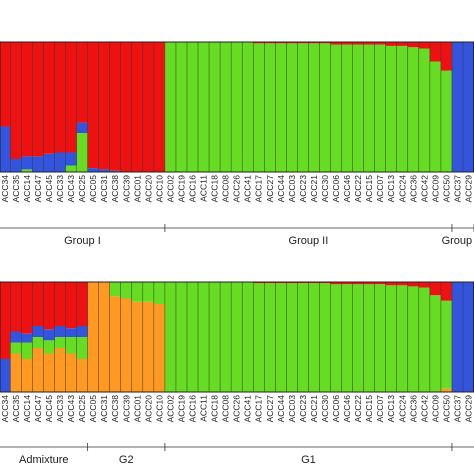  I want to click on group-label: Group II, so click(309, 241).